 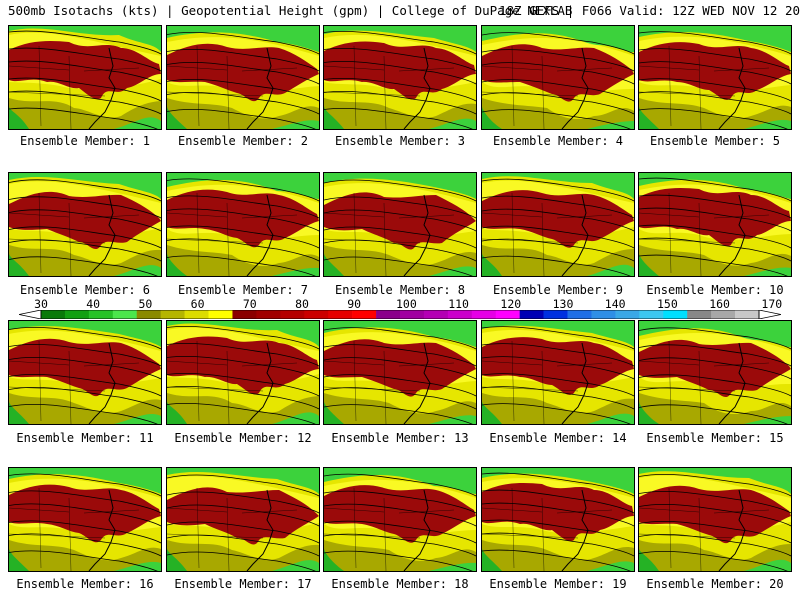 I want to click on colorbar-tick-label: 170, so click(x=772, y=304).